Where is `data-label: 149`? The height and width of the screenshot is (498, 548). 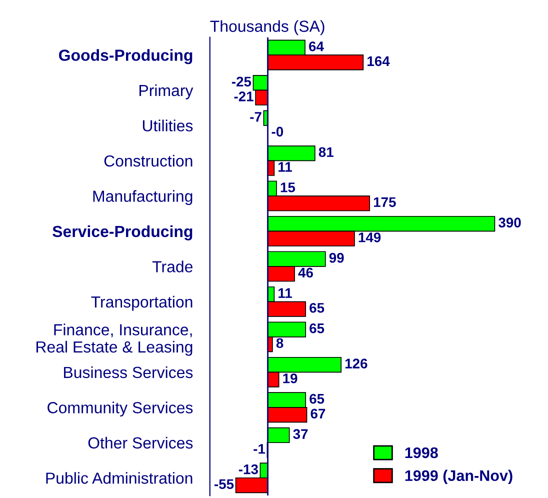
data-label: 149 is located at coordinates (369, 237).